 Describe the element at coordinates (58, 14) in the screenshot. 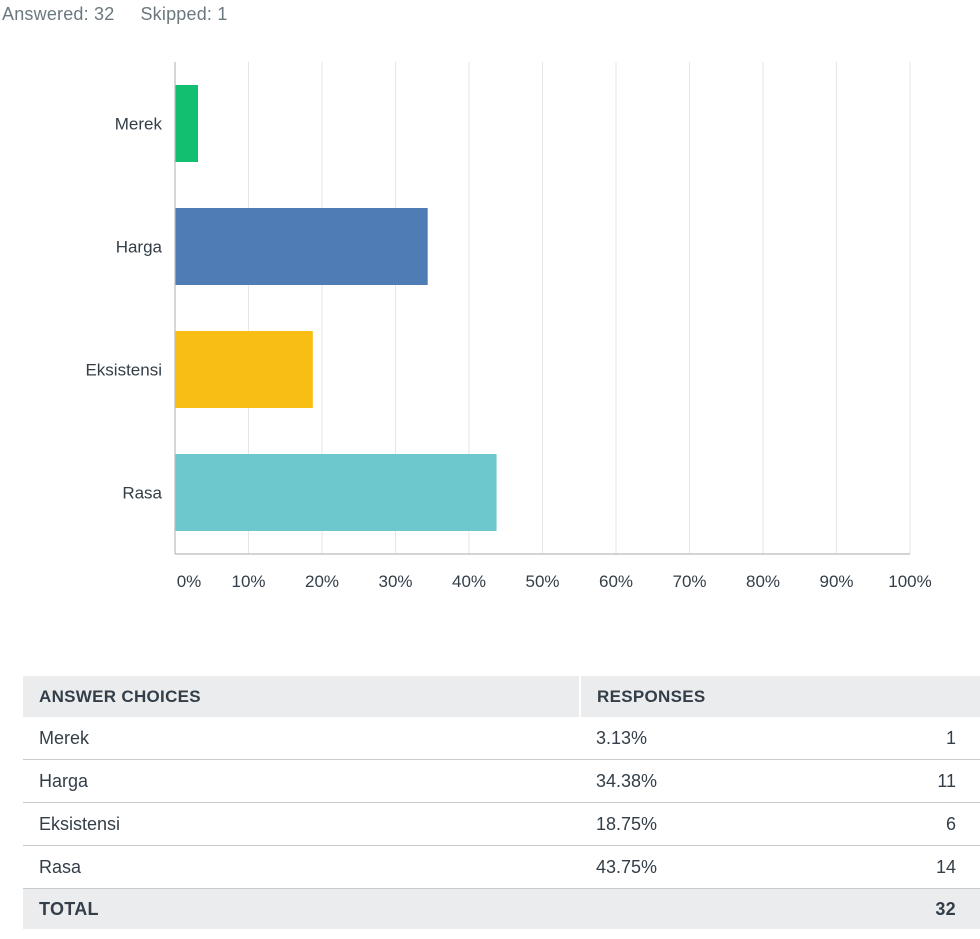

I see `answered-count: Answered: 32` at that location.